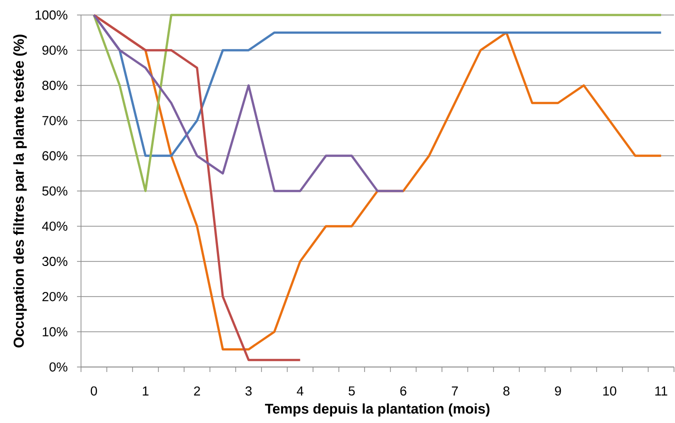 The image size is (675, 423). What do you see at coordinates (55, 85) in the screenshot?
I see `y-tick-label: 80%` at bounding box center [55, 85].